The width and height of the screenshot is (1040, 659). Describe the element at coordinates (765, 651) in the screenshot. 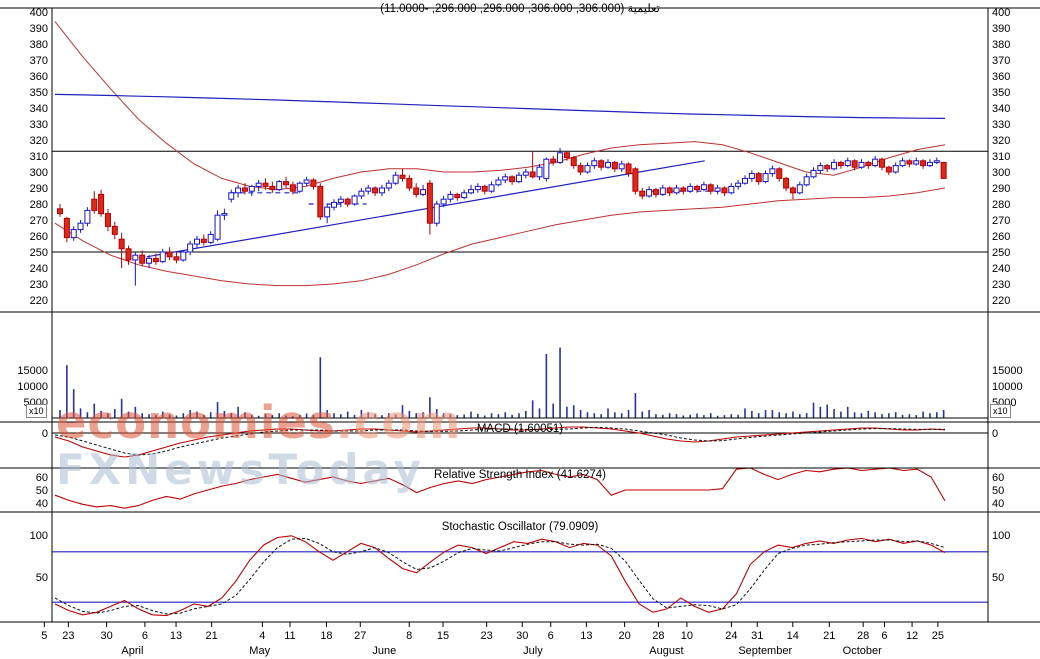

I see `svg-text: September` at that location.